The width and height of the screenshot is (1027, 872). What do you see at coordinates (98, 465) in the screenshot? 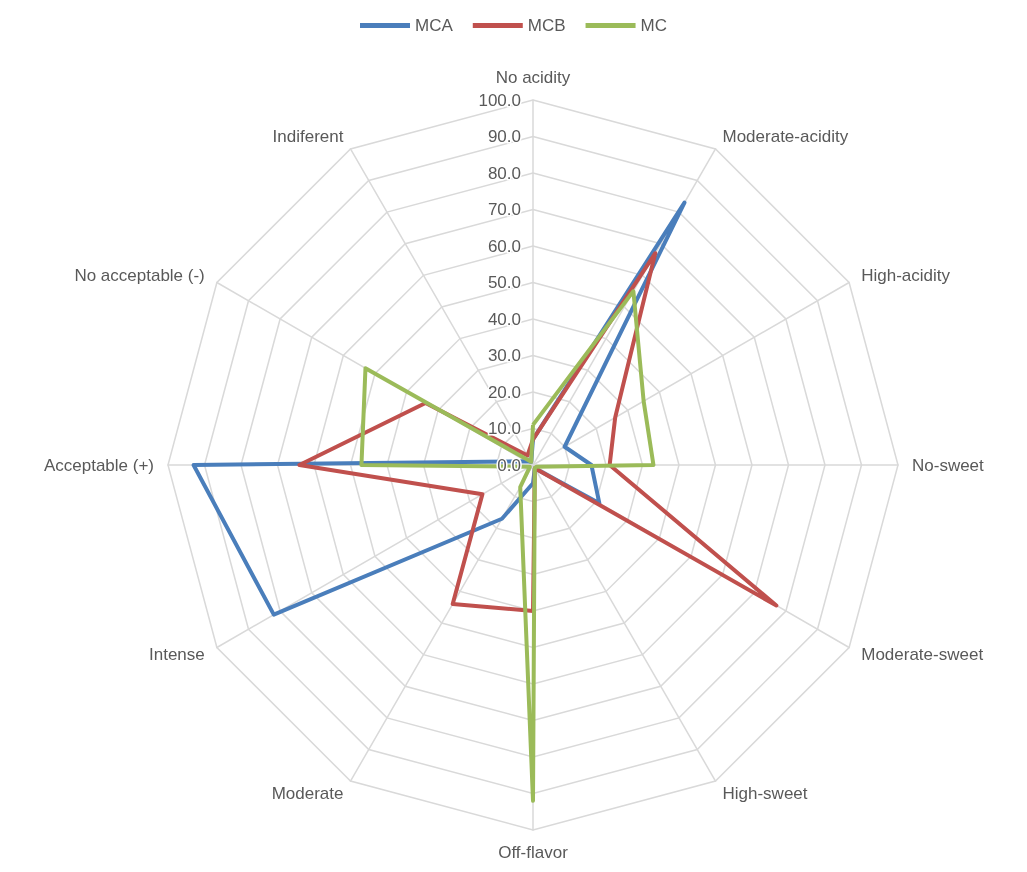
I see `spoke-label: Acceptable (+)` at bounding box center [98, 465].